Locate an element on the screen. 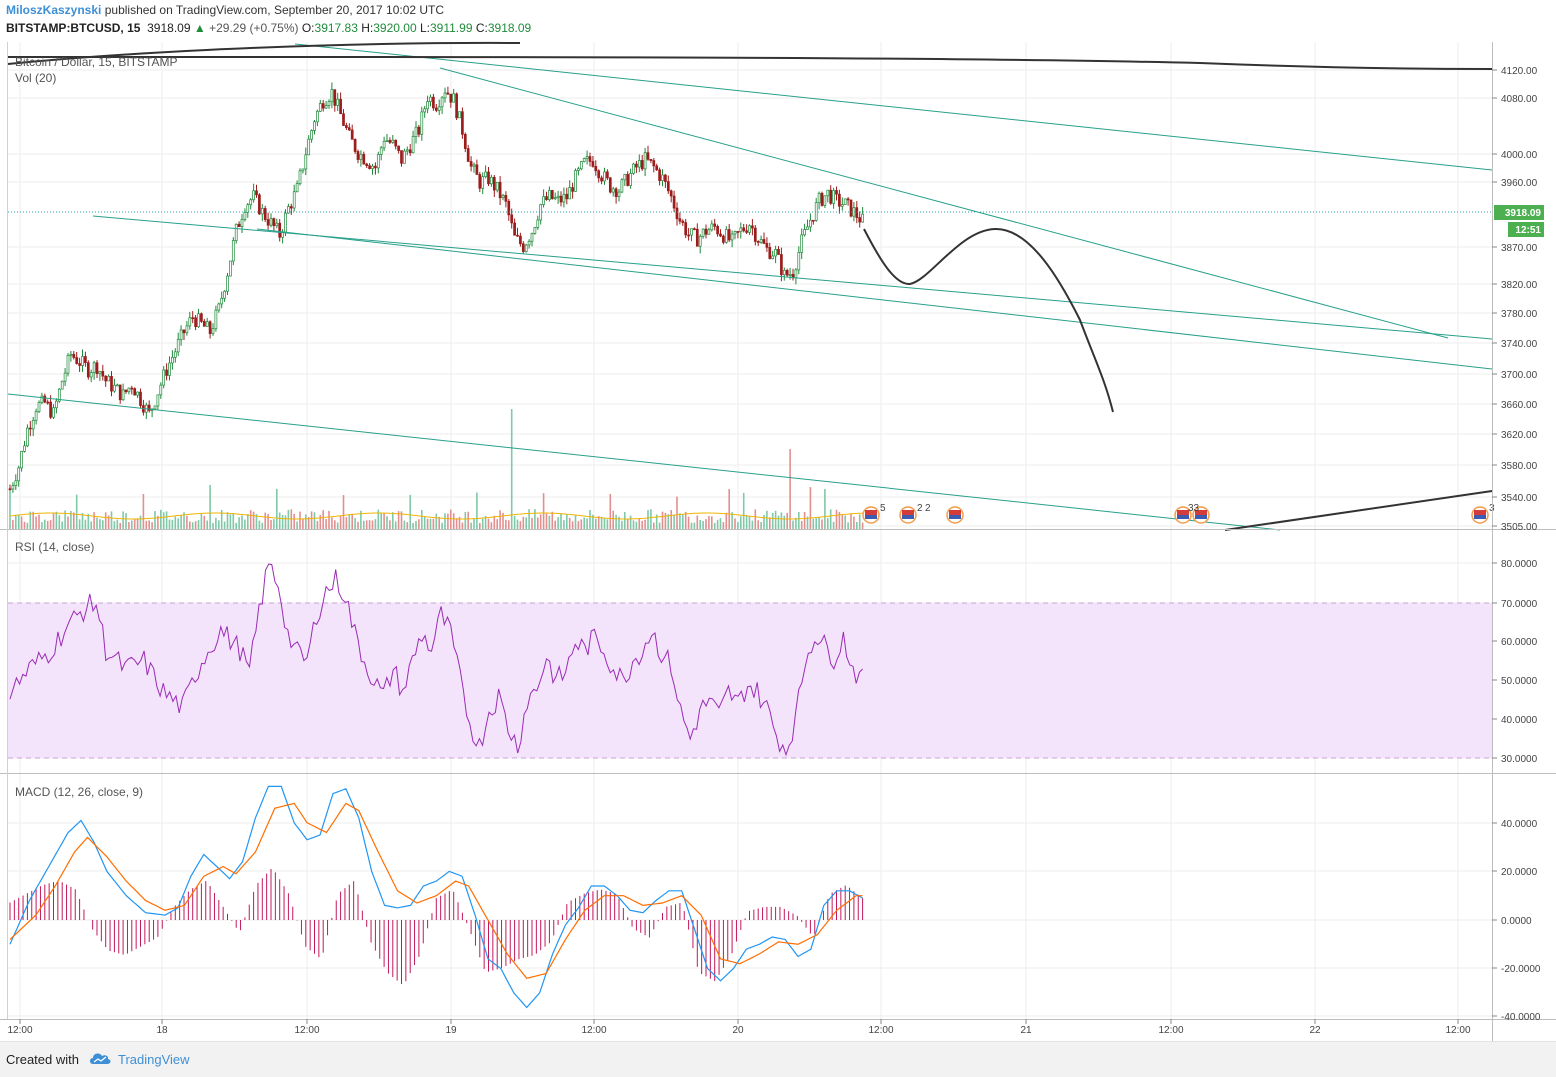 This screenshot has width=1556, height=1077. long-curve-left is located at coordinates (264, 53).